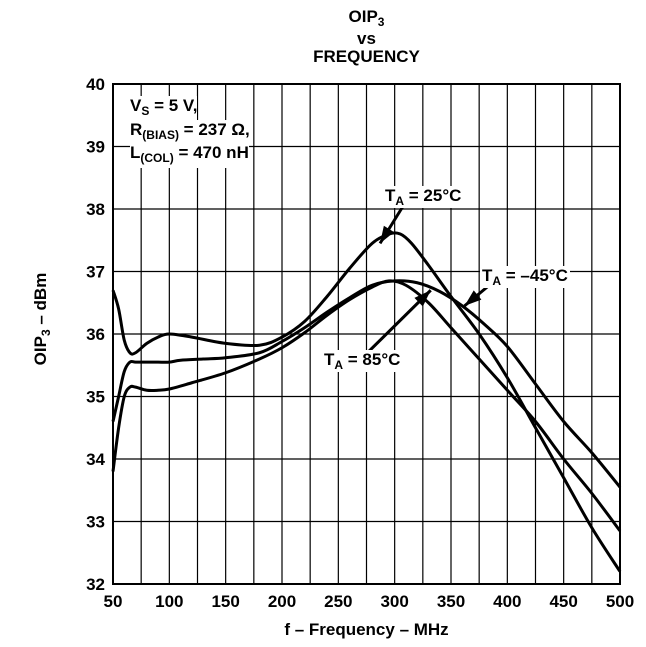 This screenshot has width=646, height=647. I want to click on series-label-85c-main: T, so click(329, 359).